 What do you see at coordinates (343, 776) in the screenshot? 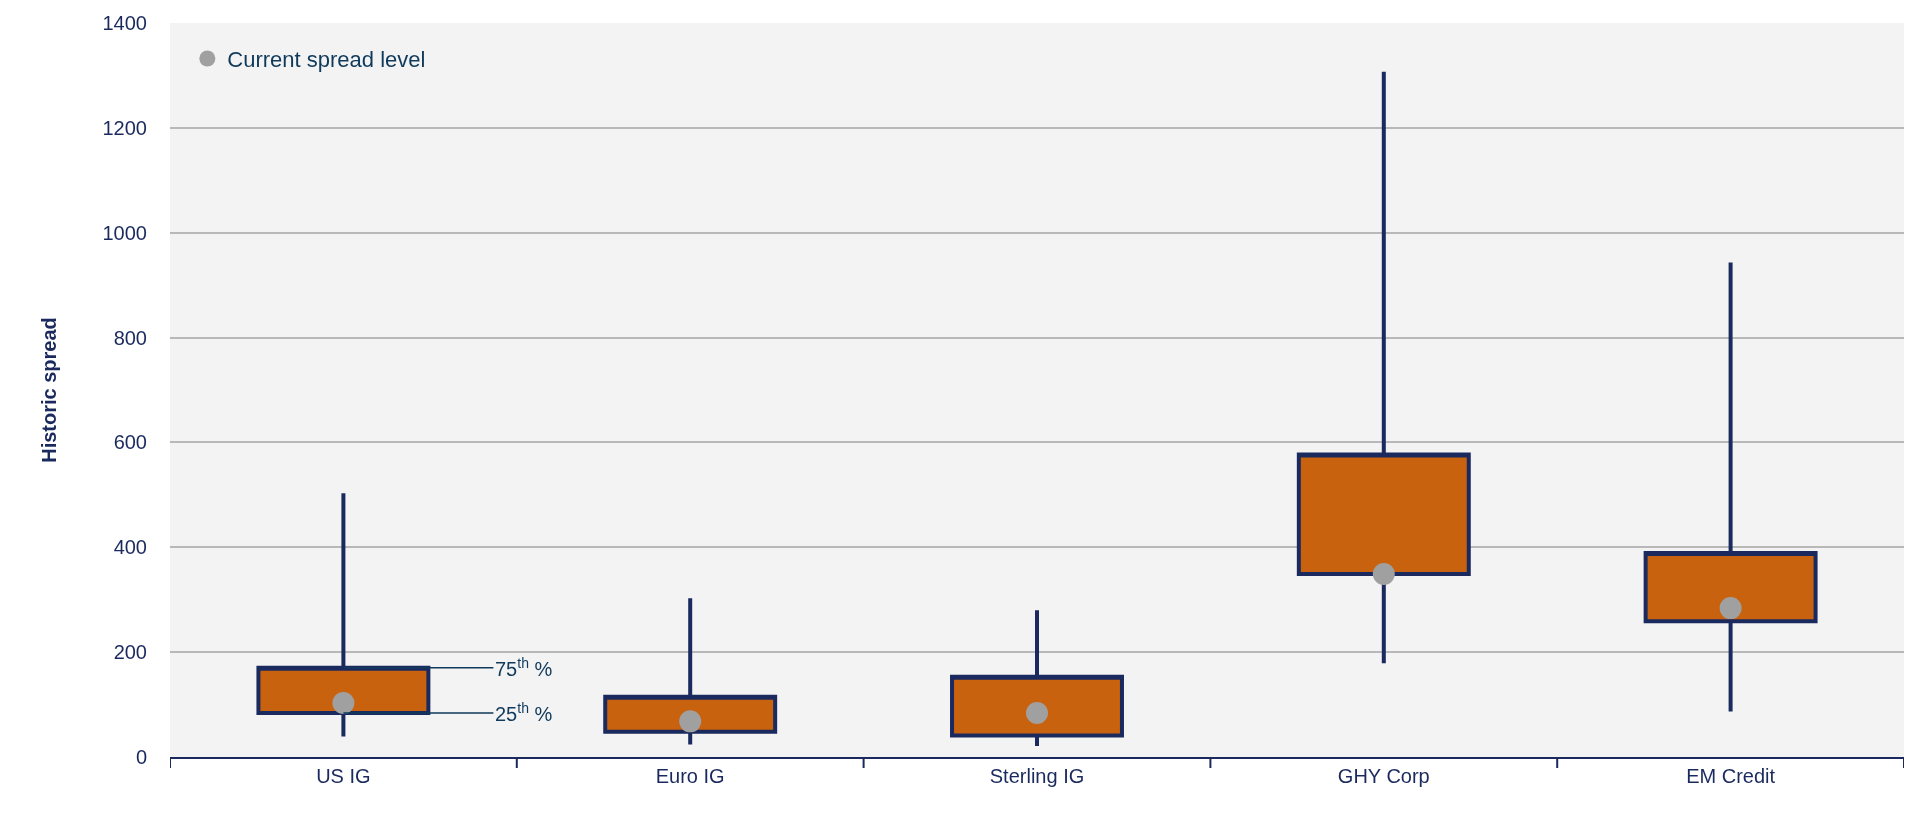
I see `x-tick-label: US IG` at bounding box center [343, 776].